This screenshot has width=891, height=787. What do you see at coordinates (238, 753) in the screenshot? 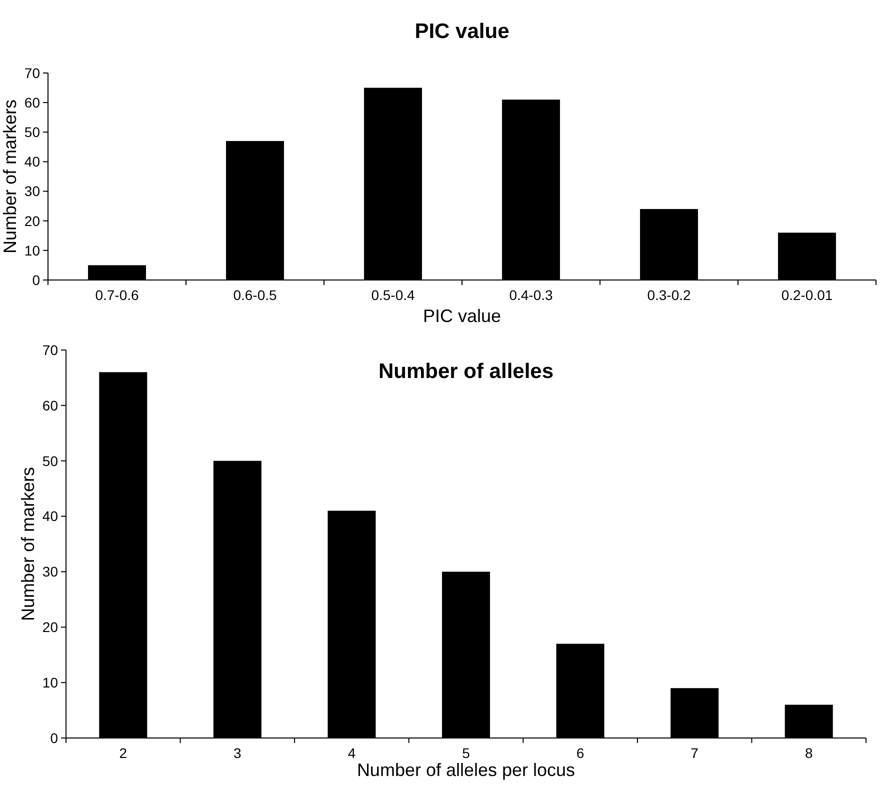
I see `x-tick-label: 3` at bounding box center [238, 753].